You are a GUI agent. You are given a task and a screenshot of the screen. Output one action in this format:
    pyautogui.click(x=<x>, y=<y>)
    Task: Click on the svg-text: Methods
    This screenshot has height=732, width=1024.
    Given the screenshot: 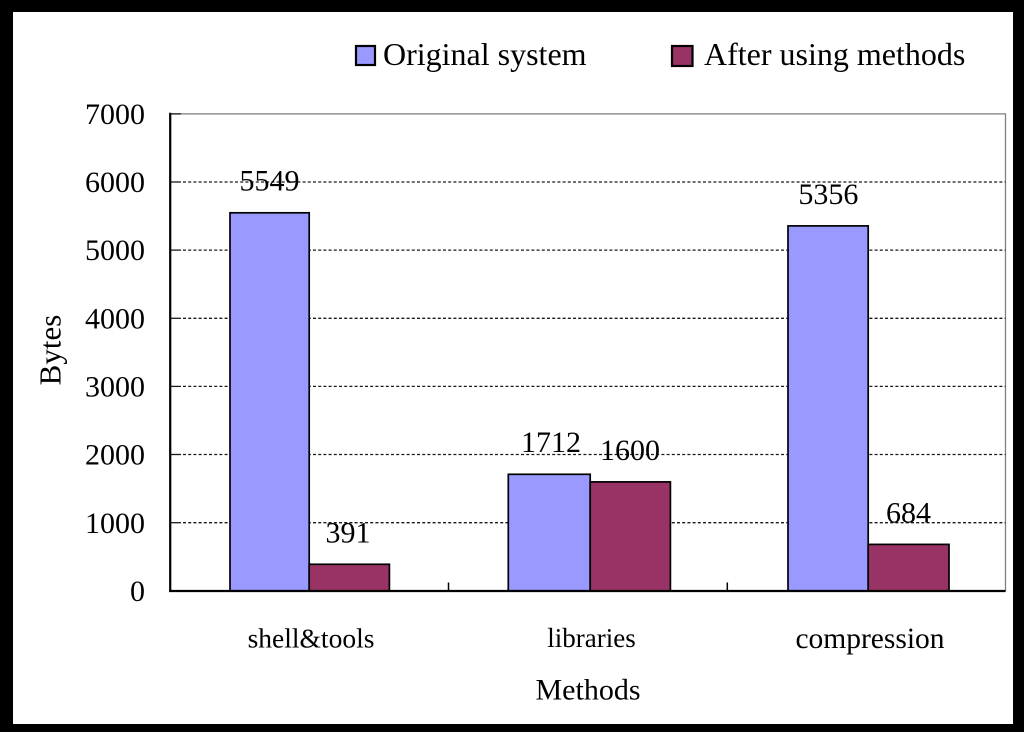 What is the action you would take?
    pyautogui.click(x=588, y=689)
    